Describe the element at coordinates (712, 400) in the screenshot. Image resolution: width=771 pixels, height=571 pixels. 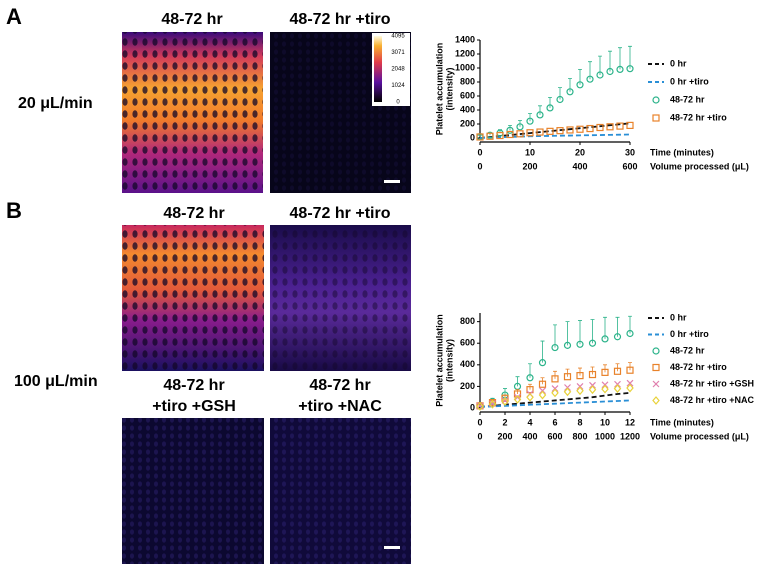
I see `legend-label: 48-72 hr +tiro +NAC` at that location.